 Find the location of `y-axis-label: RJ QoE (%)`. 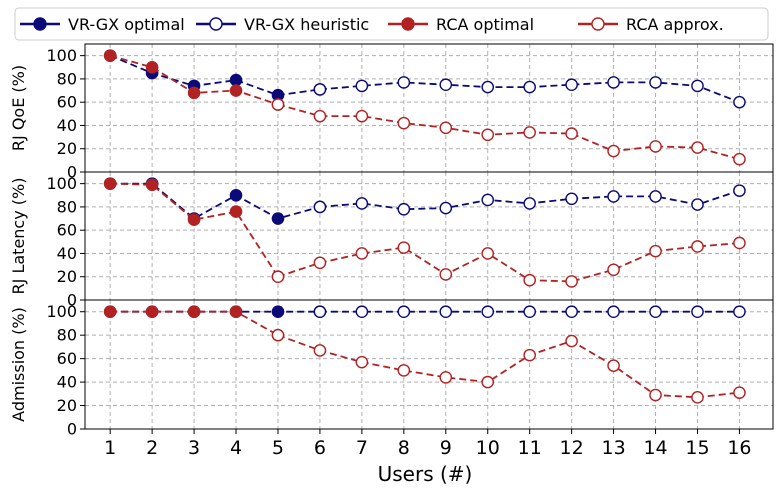

y-axis-label: RJ QoE (%) is located at coordinates (18, 108).